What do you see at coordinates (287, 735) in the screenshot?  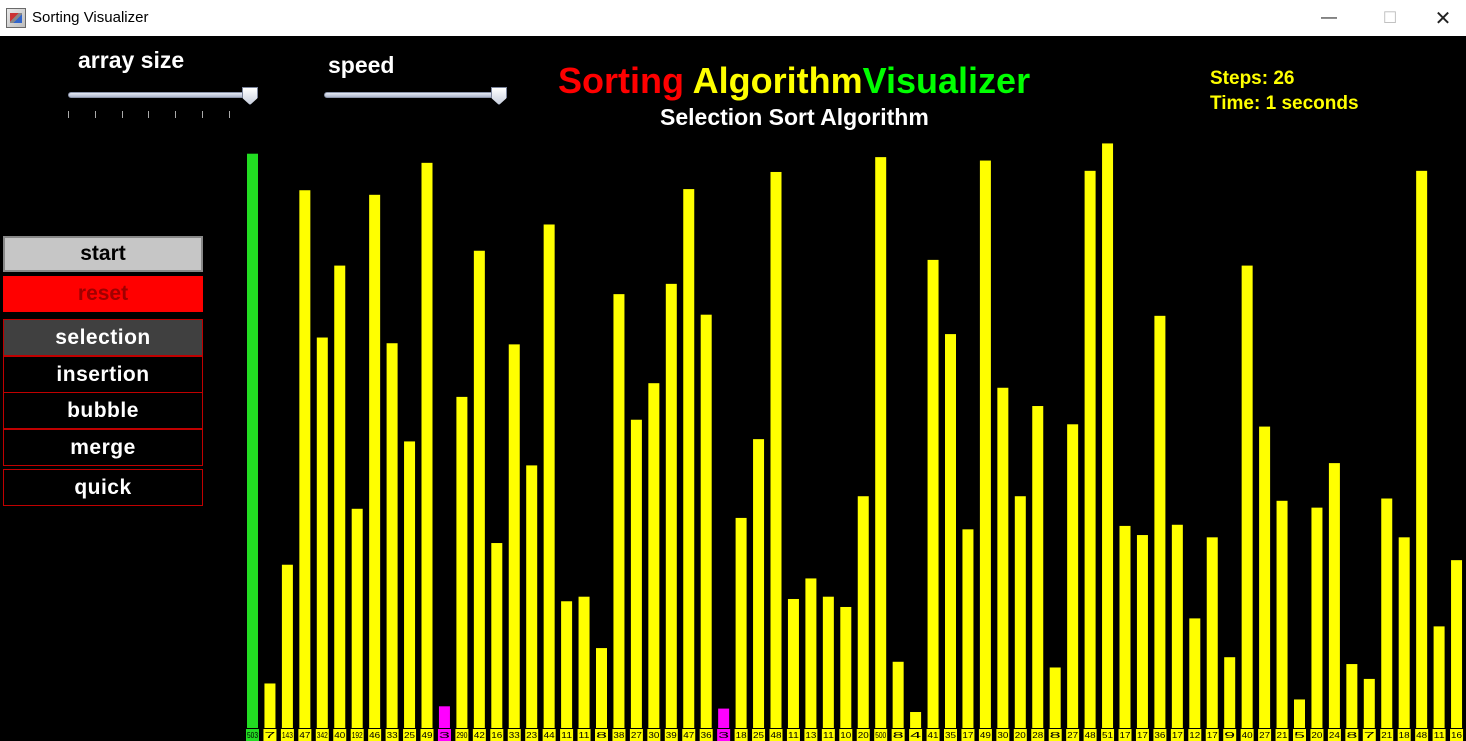 I see `bar-value-label-2: 143` at bounding box center [287, 735].